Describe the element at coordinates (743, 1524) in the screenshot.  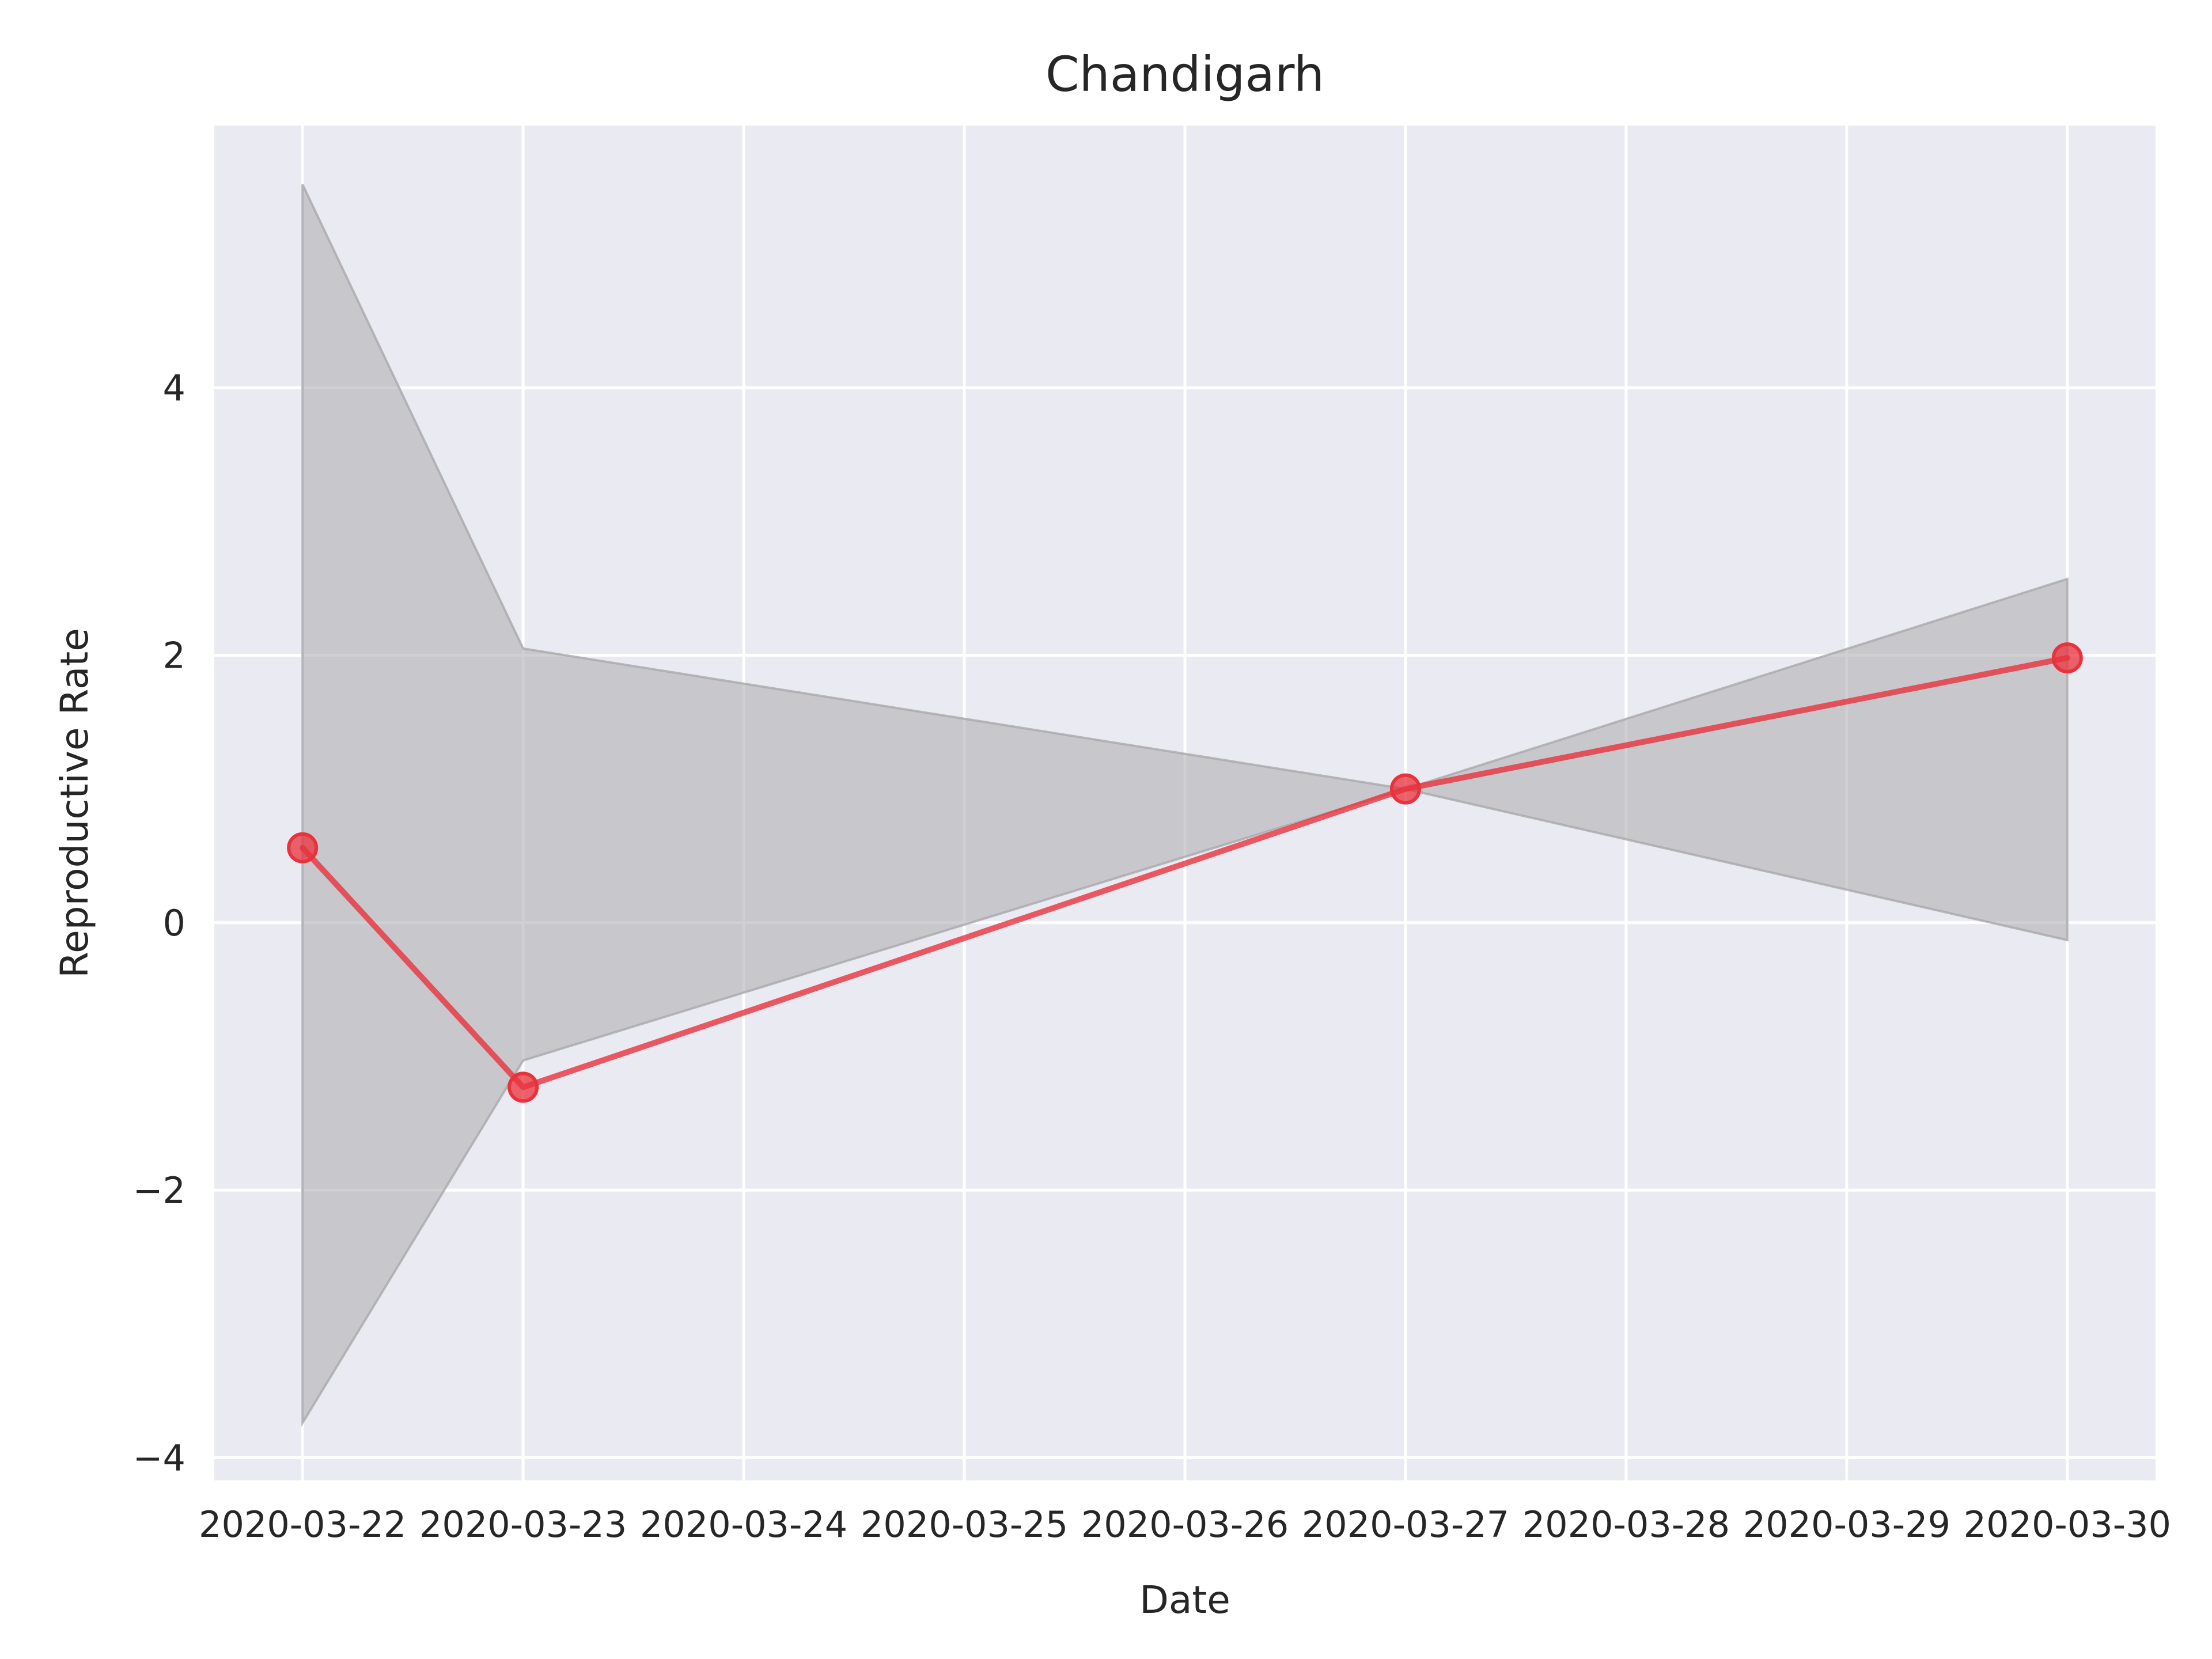
I see `x-tick-label: 2020-03-24` at that location.